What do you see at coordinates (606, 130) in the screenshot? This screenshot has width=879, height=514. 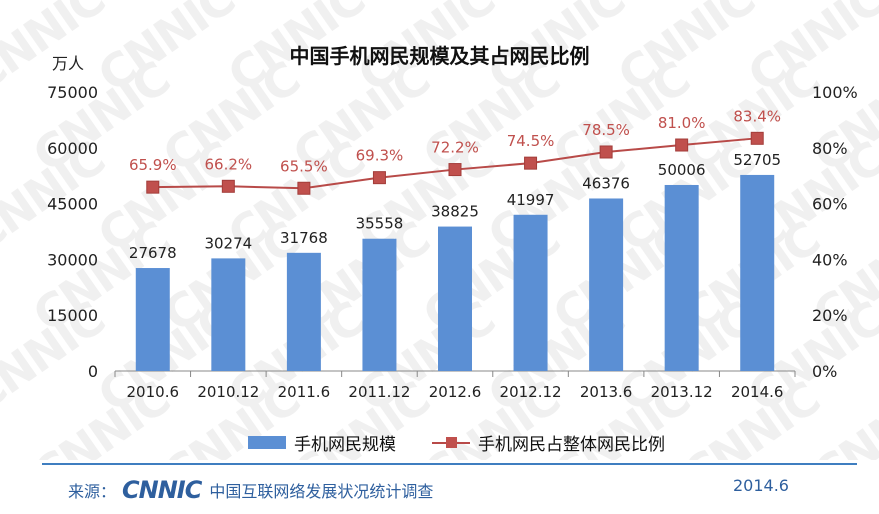 I see `line-value-label: 78.5%` at bounding box center [606, 130].